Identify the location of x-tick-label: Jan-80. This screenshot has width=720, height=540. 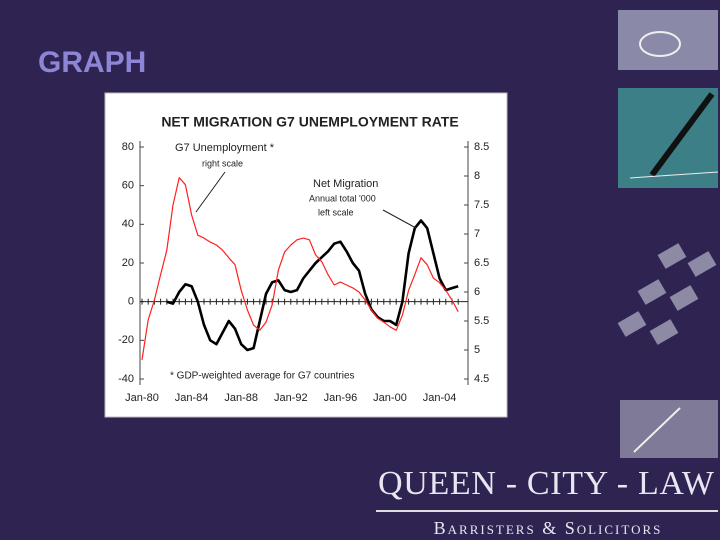
(142, 398).